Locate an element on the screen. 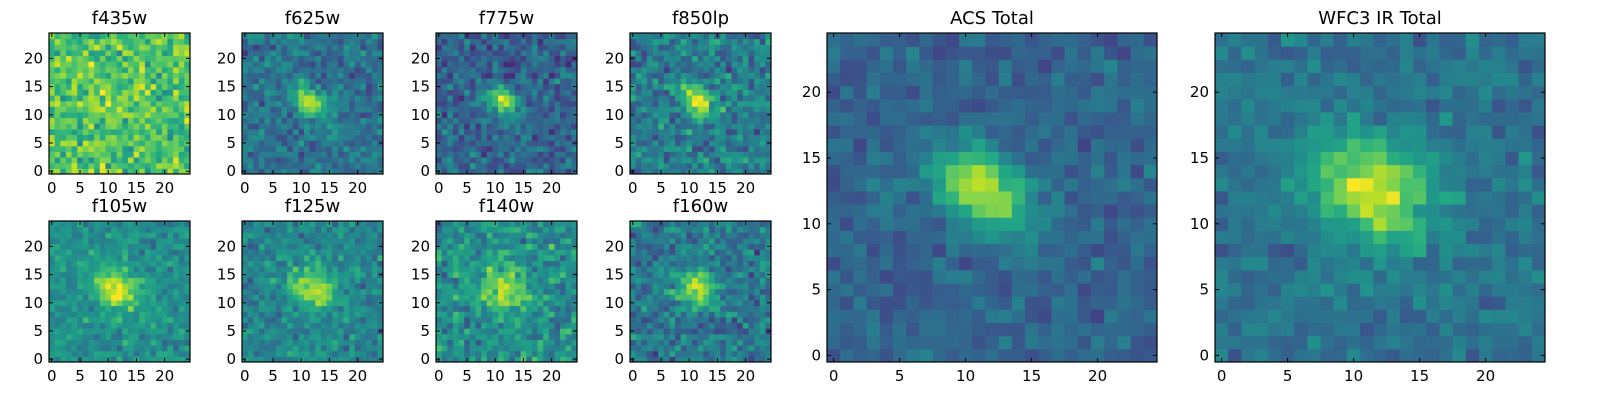  y-tick-label: 5 is located at coordinates (38, 331).